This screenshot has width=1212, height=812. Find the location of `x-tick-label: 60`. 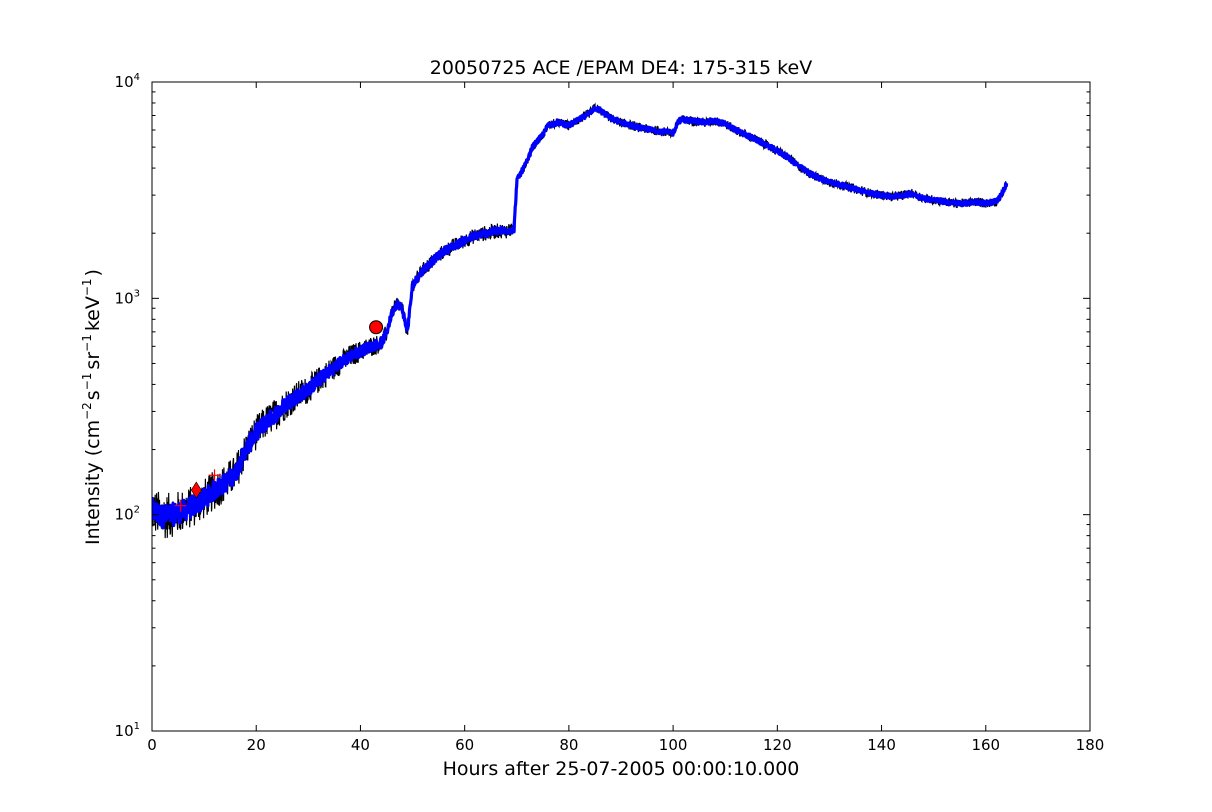

x-tick-label: 60 is located at coordinates (464, 745).